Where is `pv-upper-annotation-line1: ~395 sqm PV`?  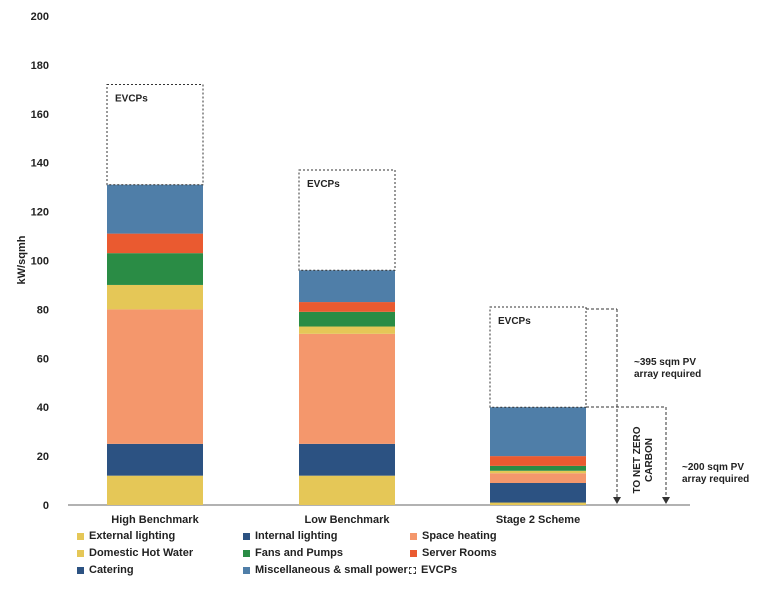
pv-upper-annotation-line1: ~395 sqm PV is located at coordinates (665, 362).